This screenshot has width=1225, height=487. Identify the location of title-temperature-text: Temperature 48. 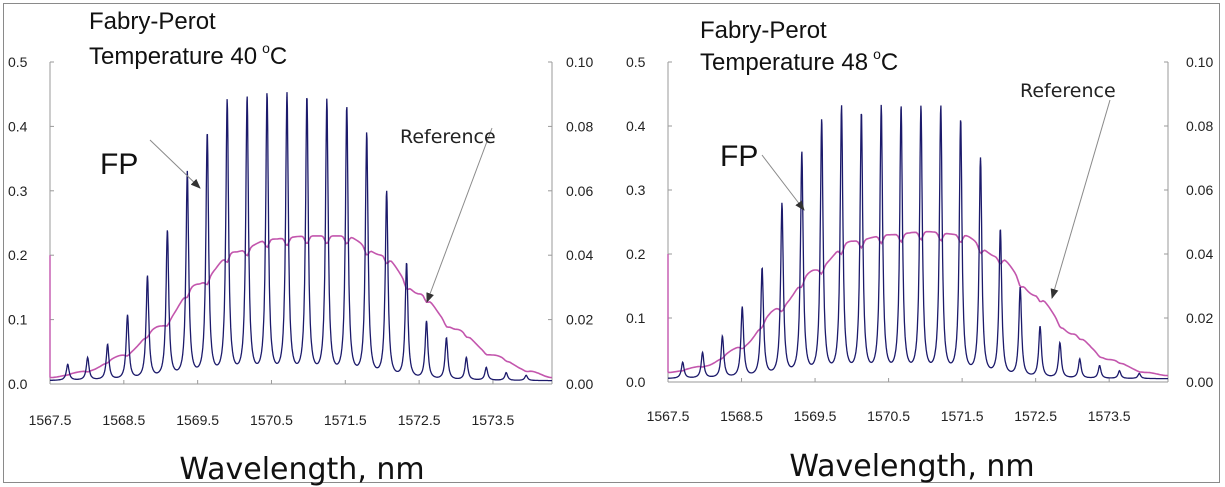
(784, 62).